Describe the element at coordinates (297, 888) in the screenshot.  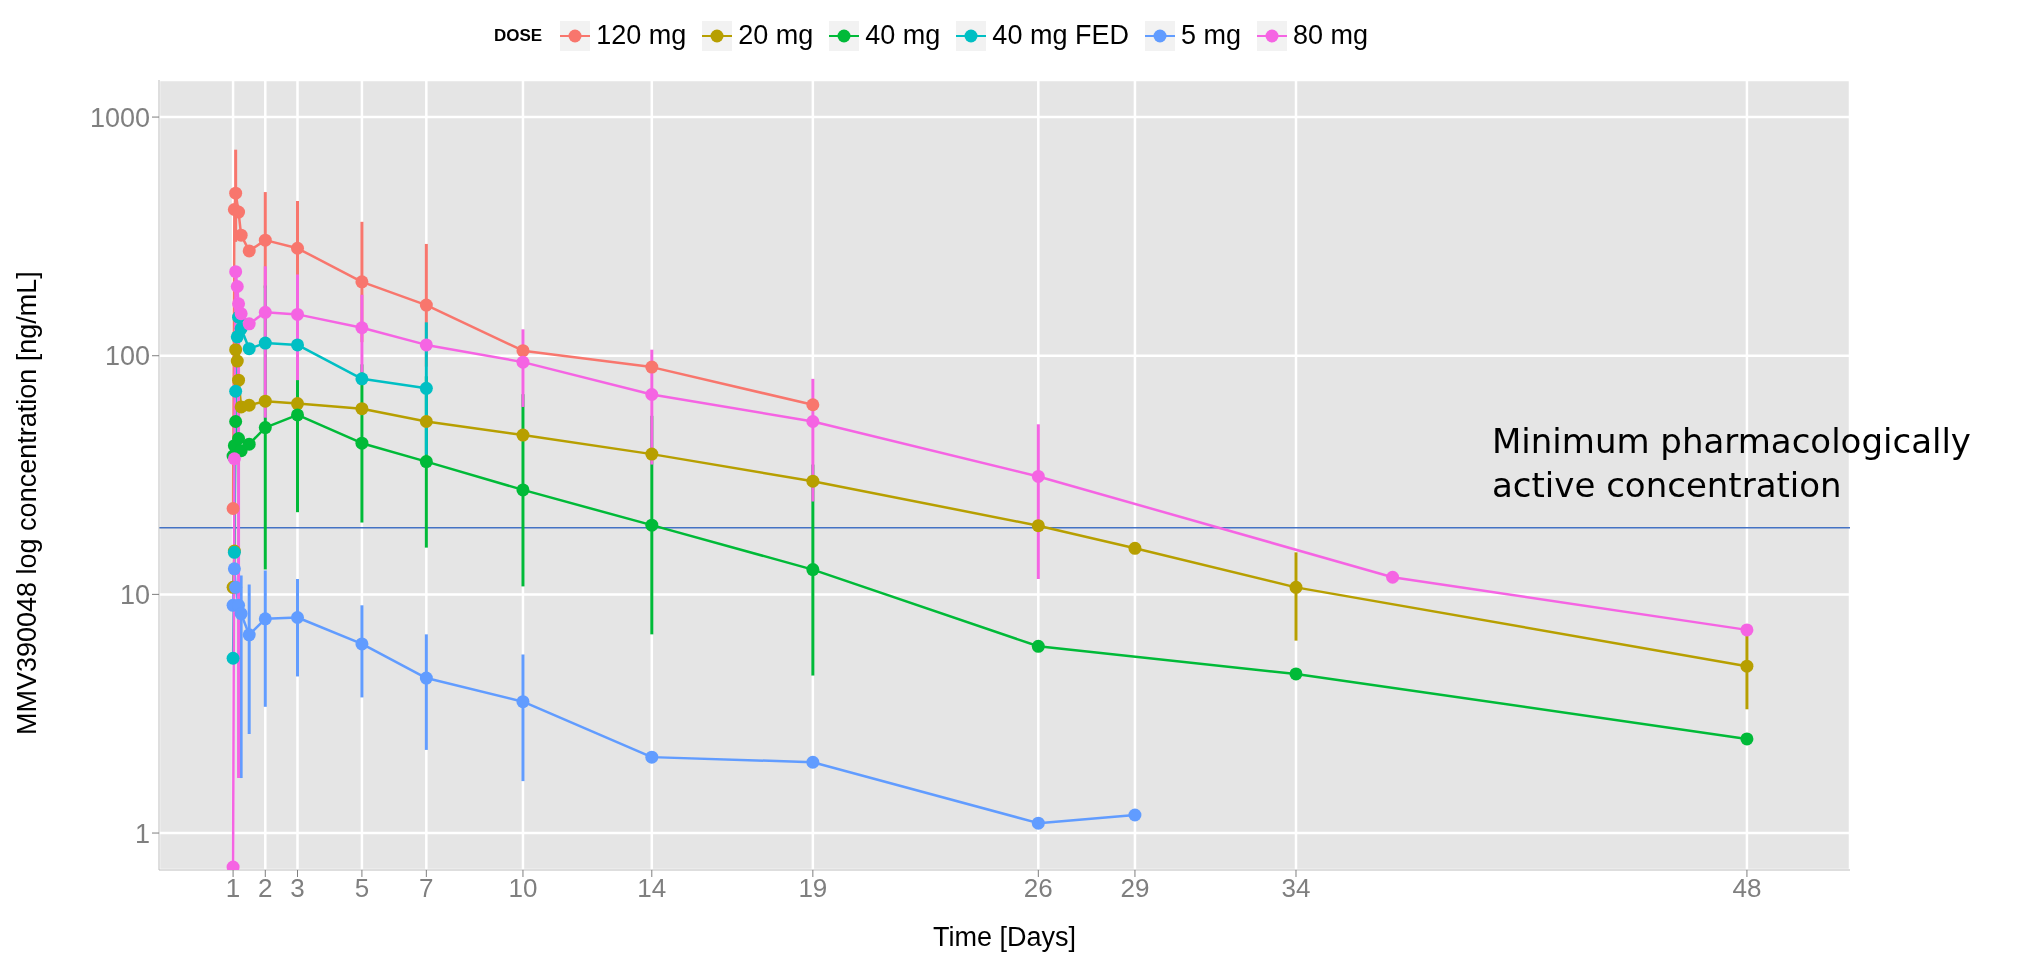
I see `x-tick-label: 3` at that location.